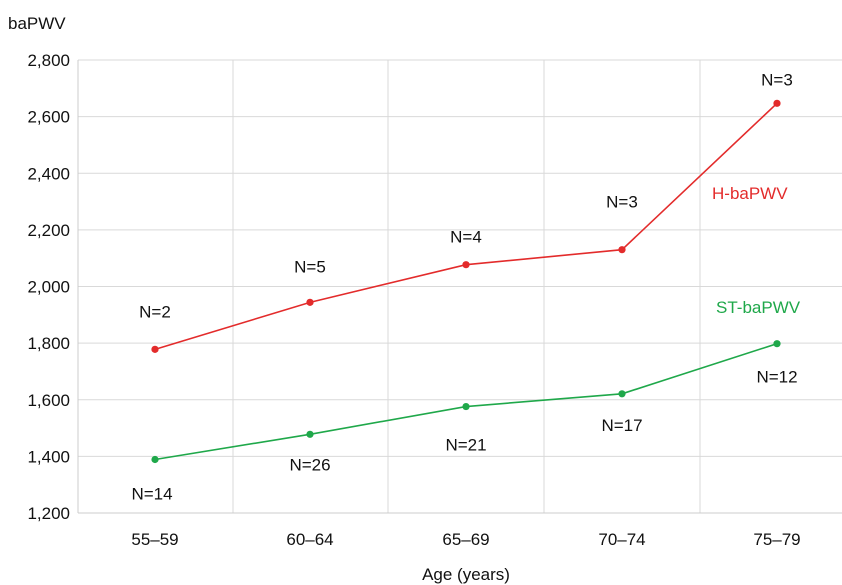  I want to click on y-tick-label: 1,200, so click(48, 513).